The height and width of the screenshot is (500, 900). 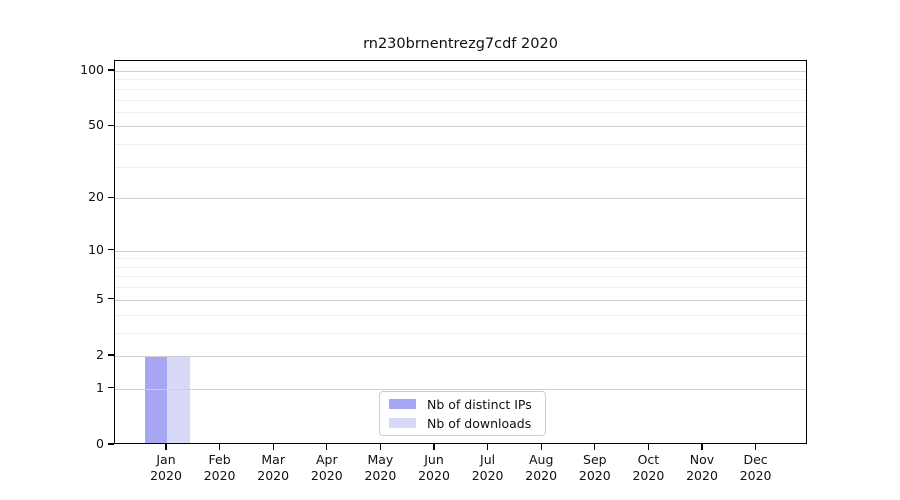 What do you see at coordinates (488, 459) in the screenshot?
I see `x-tick-month: Jul` at bounding box center [488, 459].